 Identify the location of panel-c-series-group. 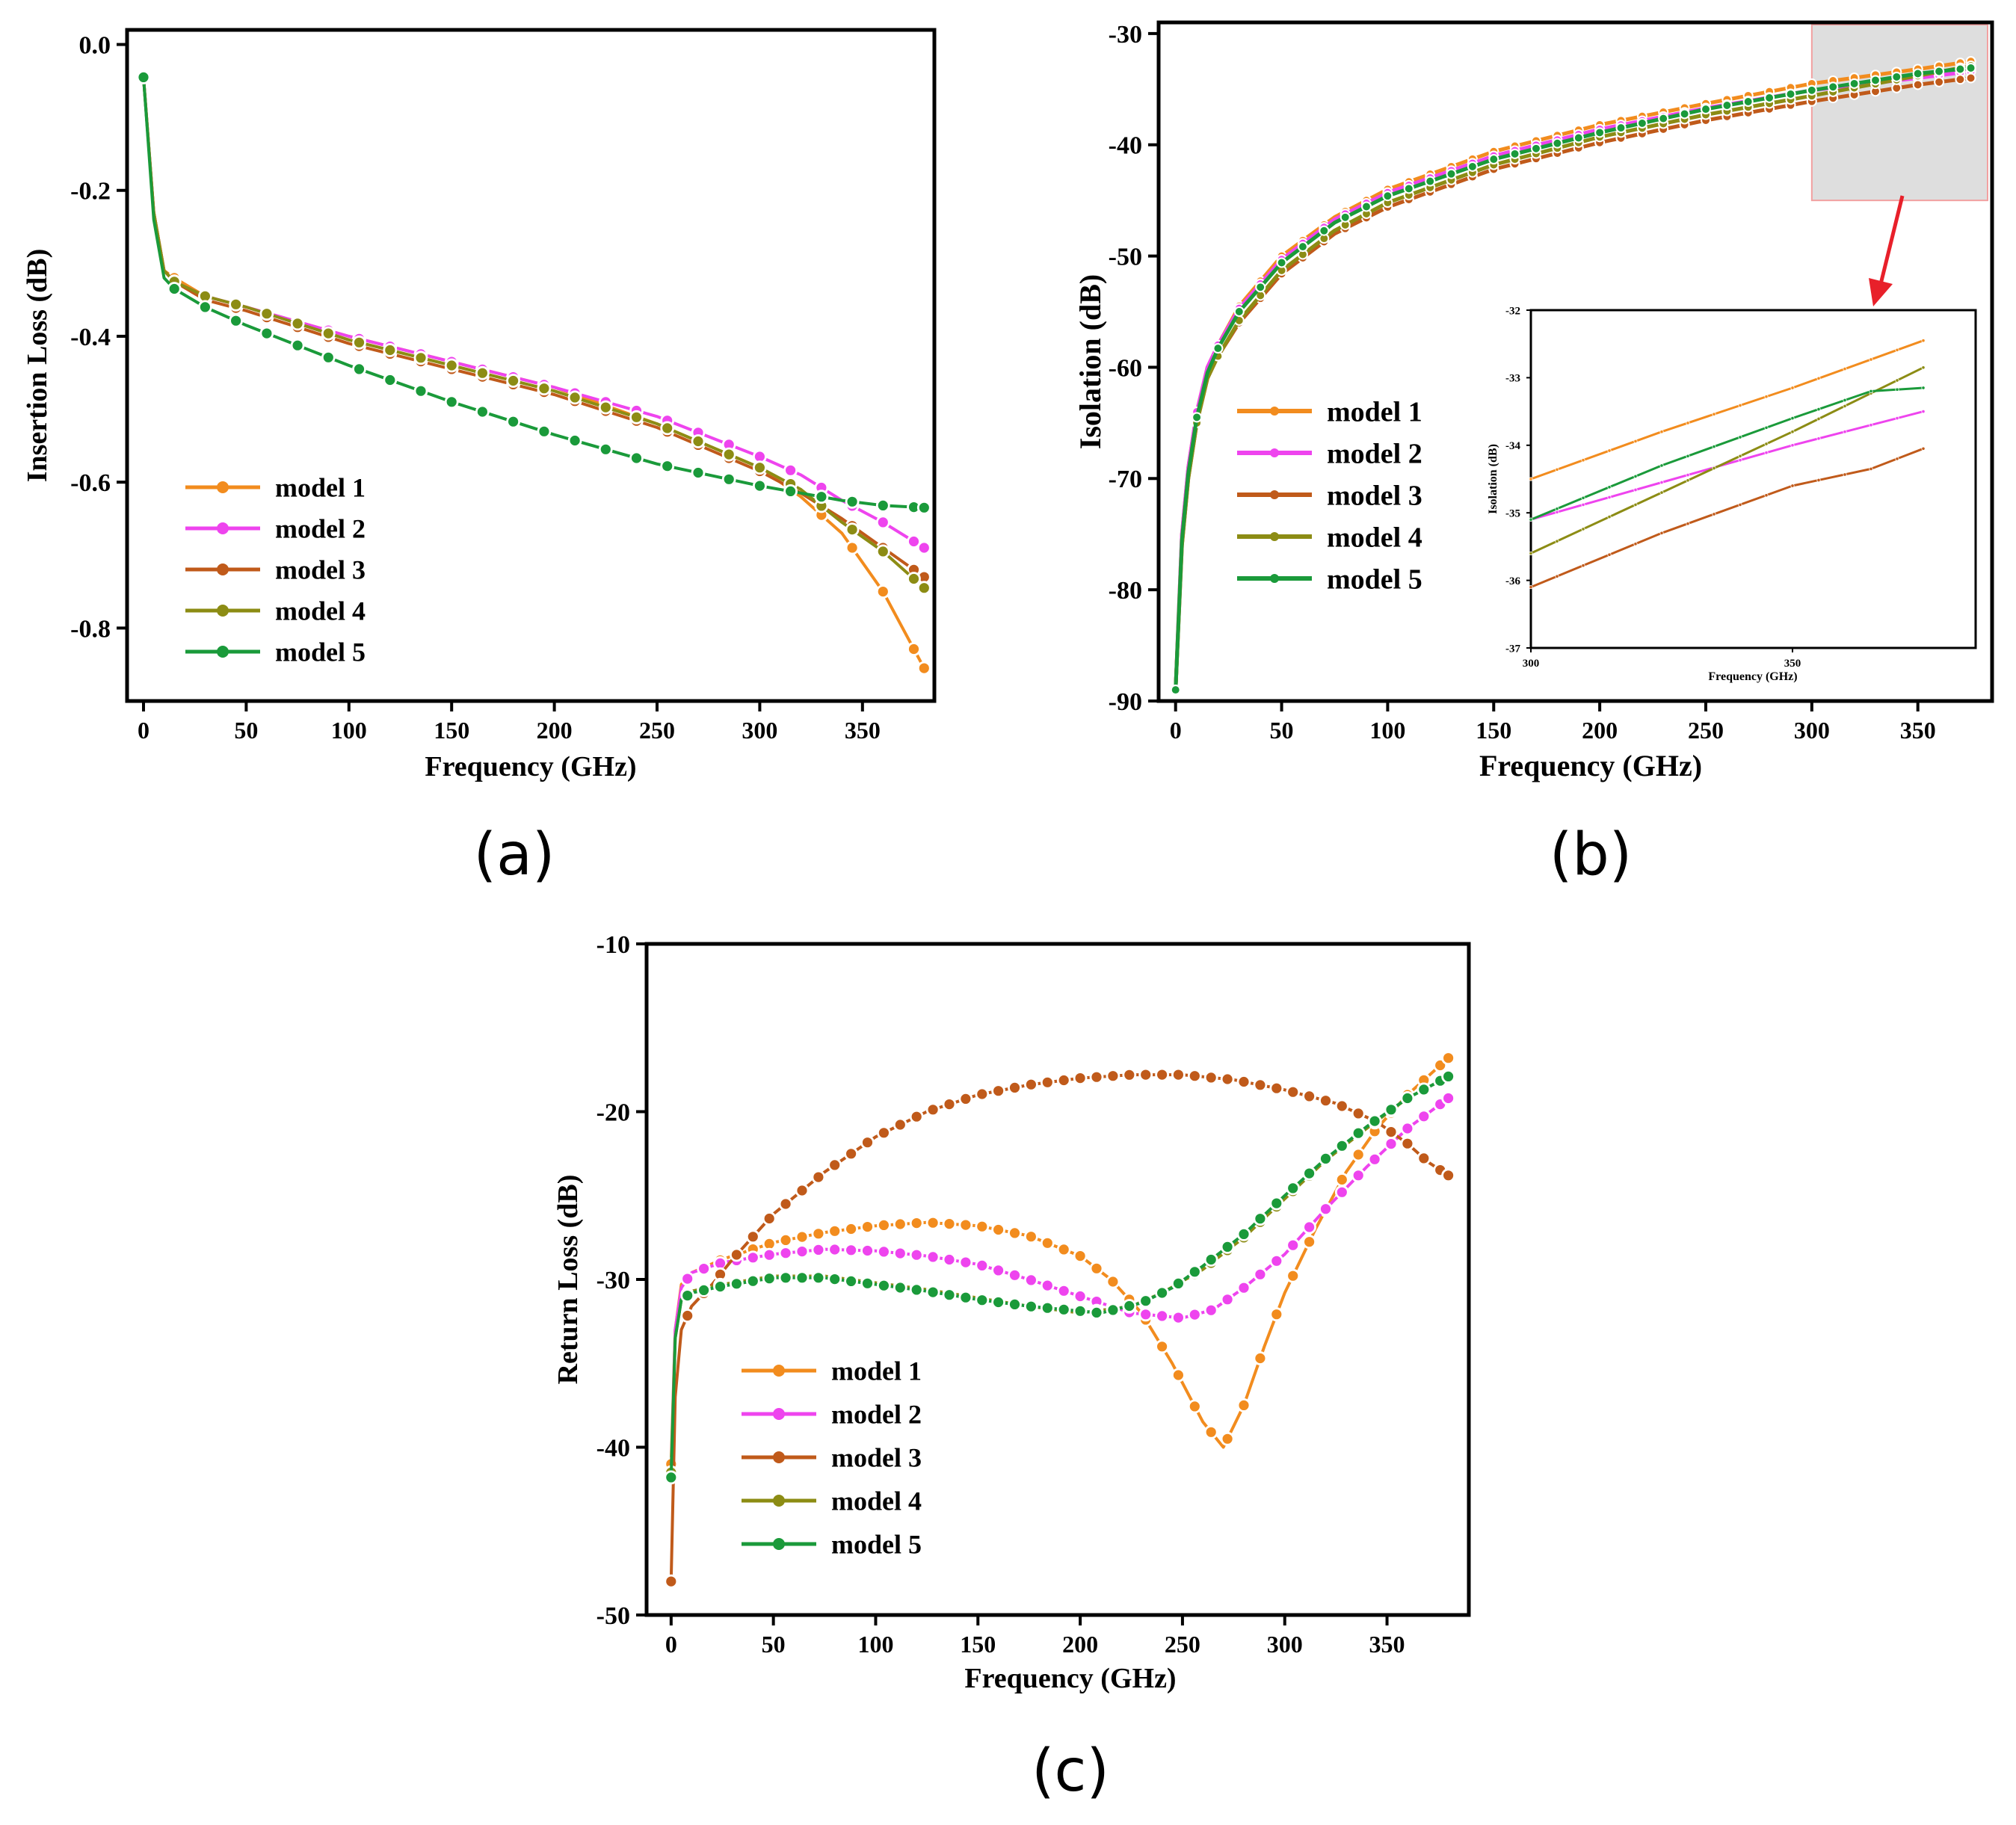
(1059, 1320).